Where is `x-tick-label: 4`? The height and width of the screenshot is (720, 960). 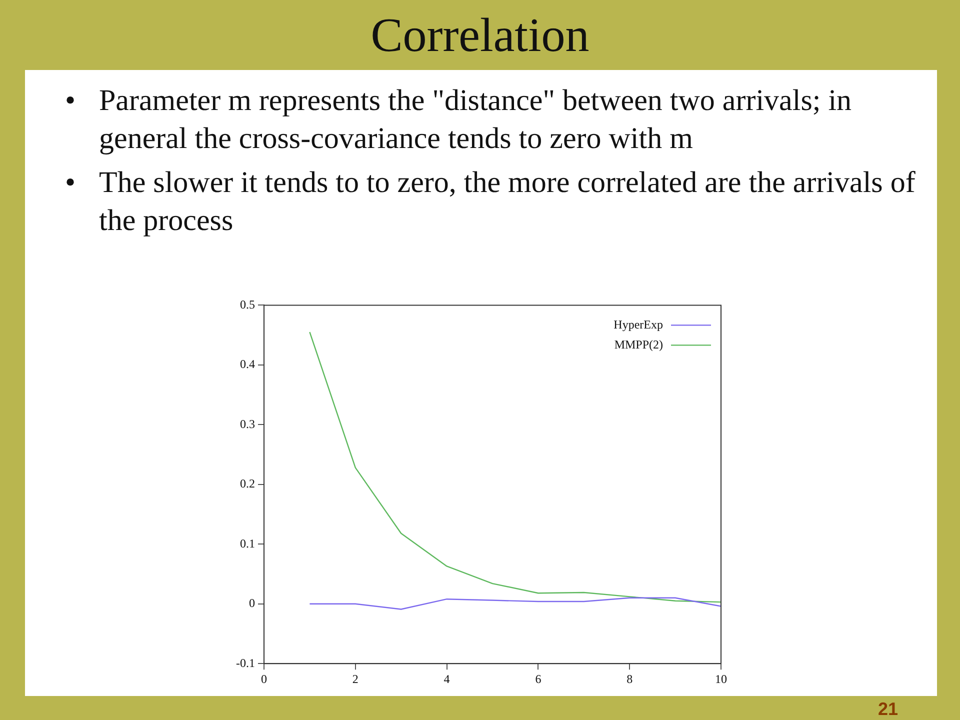 x-tick-label: 4 is located at coordinates (447, 679).